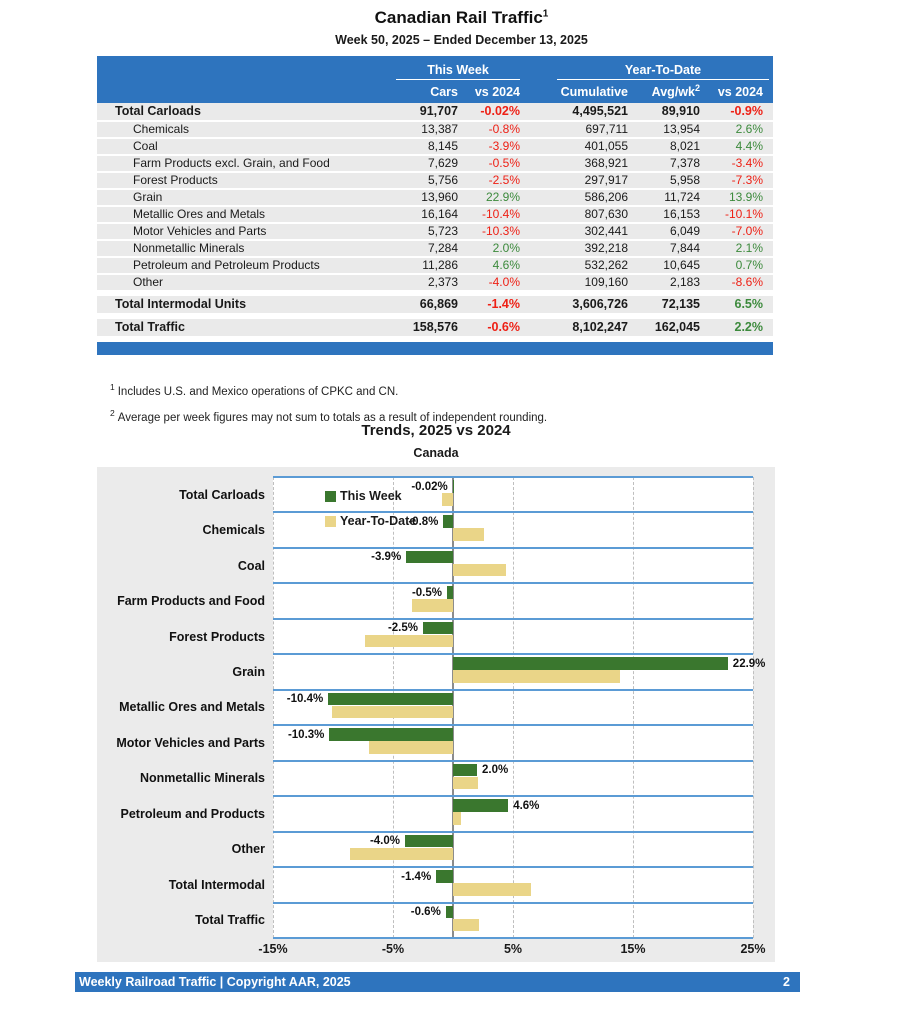 Image resolution: width=923 pixels, height=1024 pixels. Describe the element at coordinates (439, 197) in the screenshot. I see `cars-value: 13,960` at that location.